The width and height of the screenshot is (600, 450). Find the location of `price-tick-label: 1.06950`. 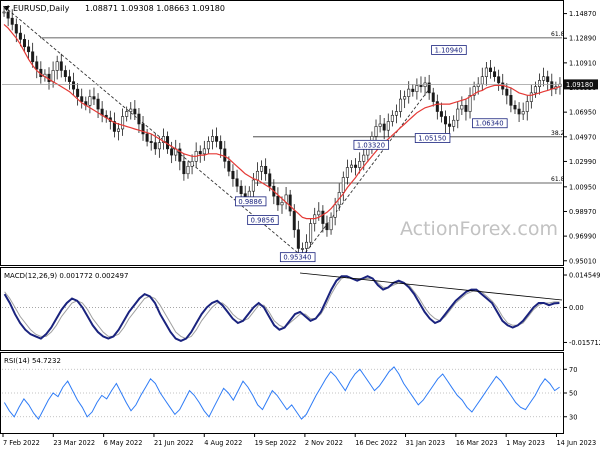

price-tick-label: 1.06950 is located at coordinates (582, 113).